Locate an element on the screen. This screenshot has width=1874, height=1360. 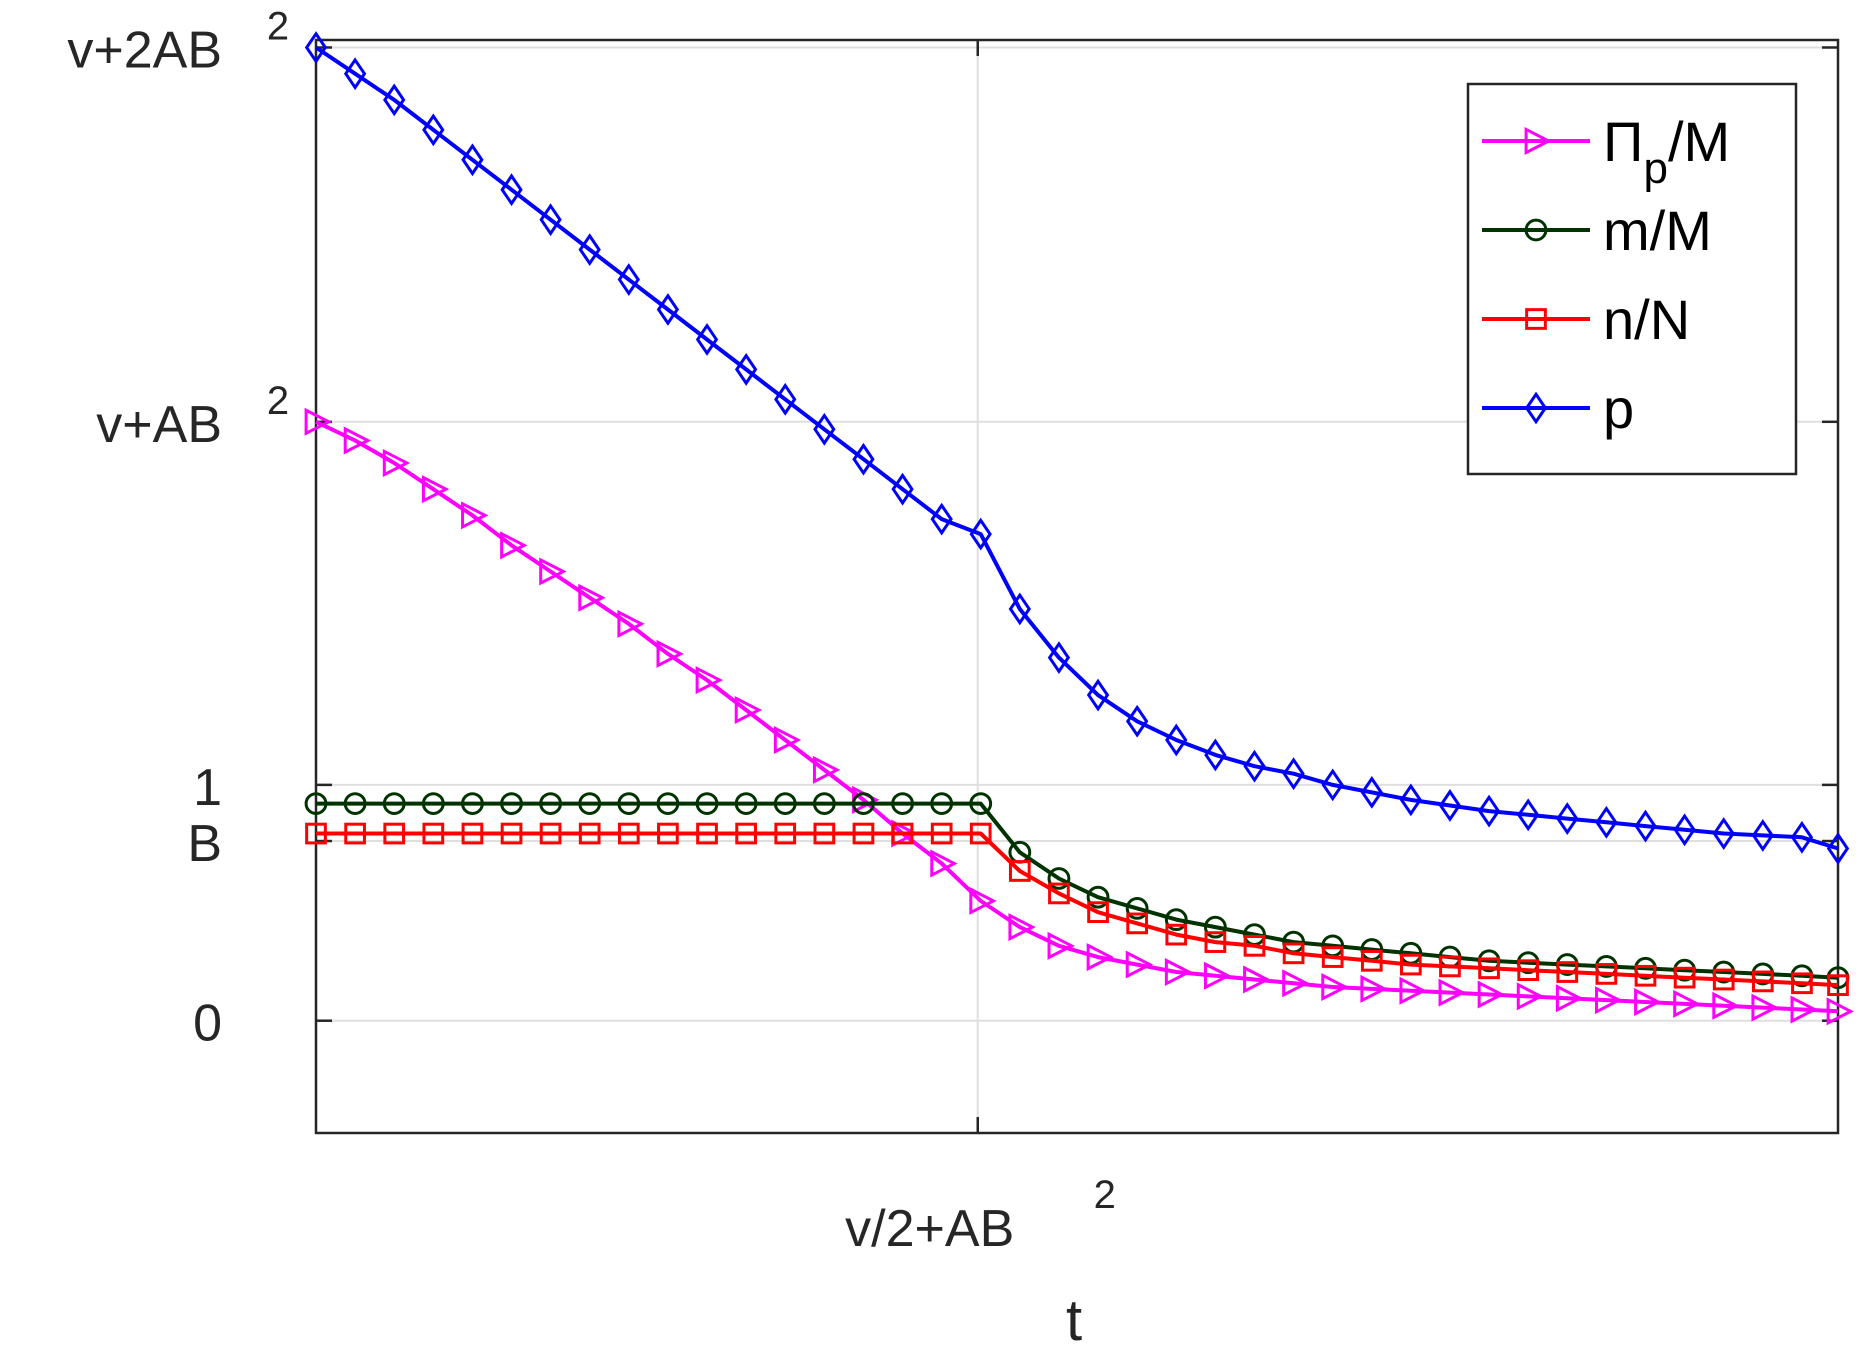
y-tick-label: B is located at coordinates (204, 844).